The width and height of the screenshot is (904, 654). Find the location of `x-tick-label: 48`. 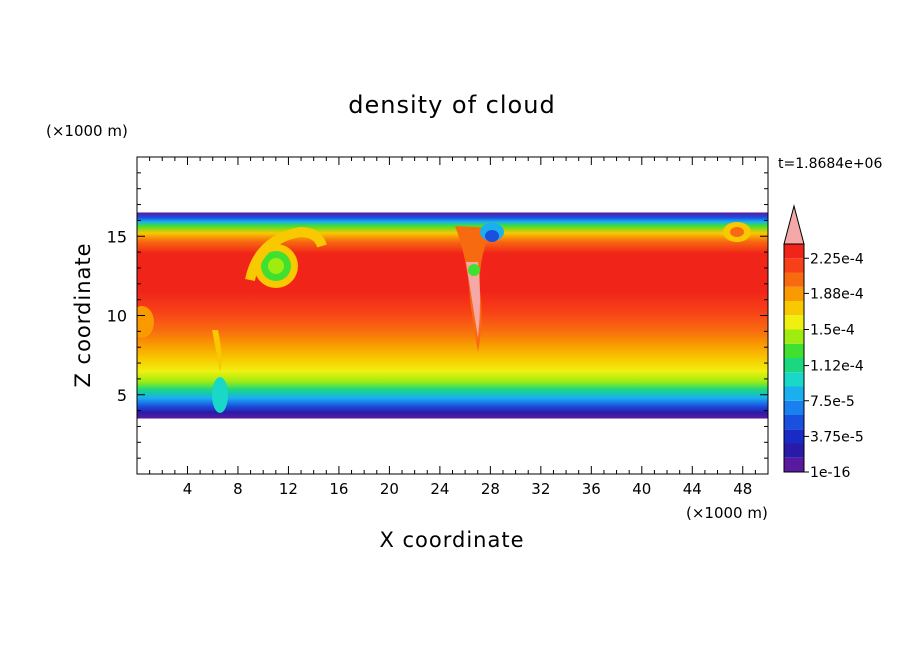

x-tick-label: 48 is located at coordinates (742, 489).